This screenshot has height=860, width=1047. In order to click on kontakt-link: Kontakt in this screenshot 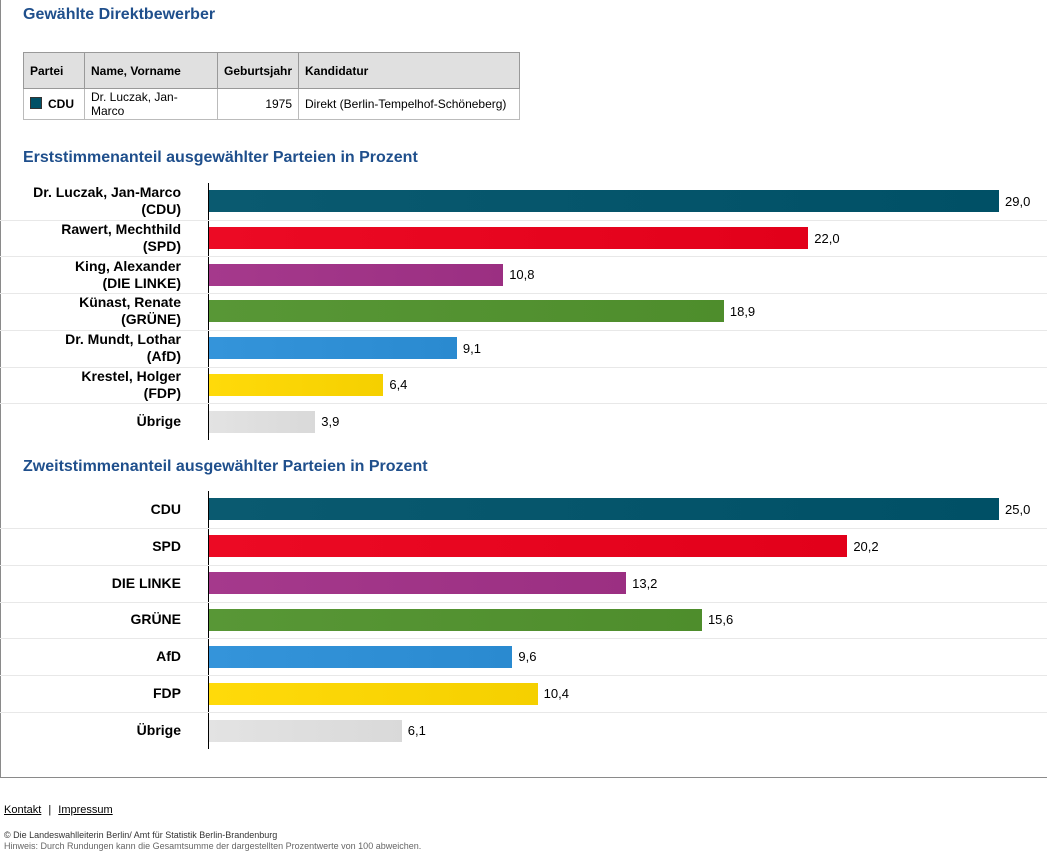, I will do `click(23, 810)`.